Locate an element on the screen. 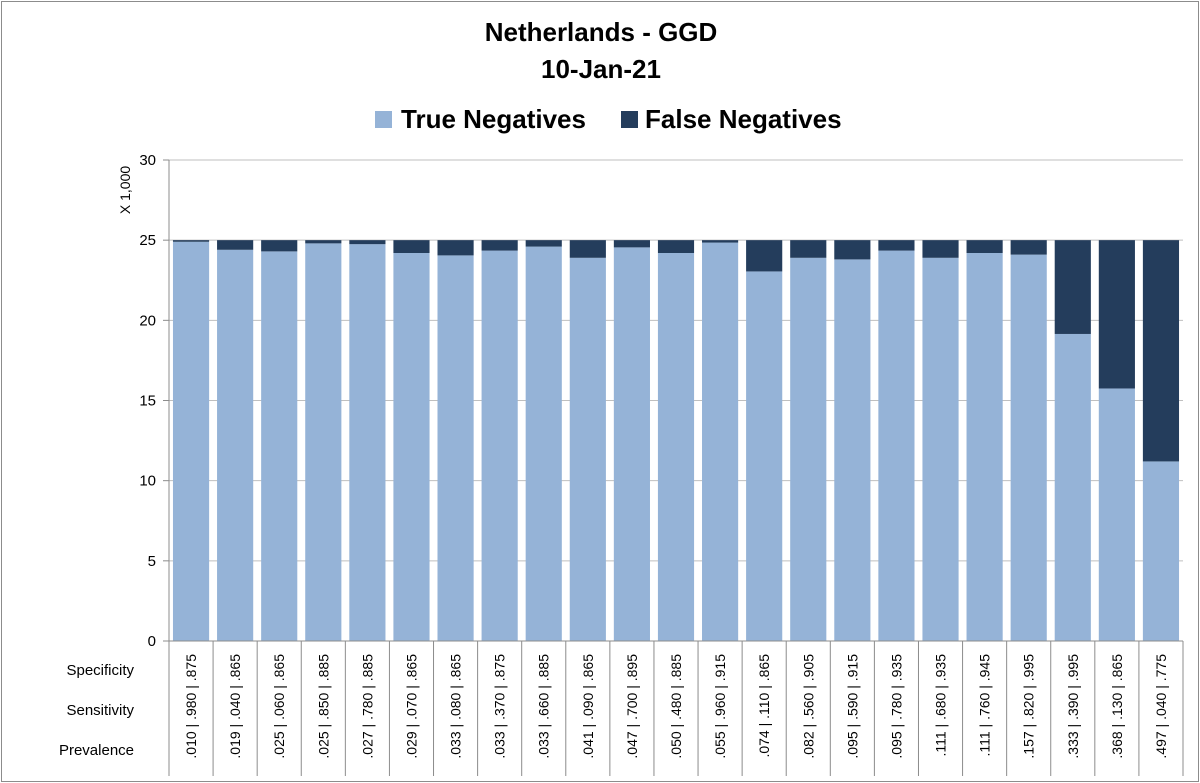 The image size is (1200, 783). legend: True Negatives False Negatives is located at coordinates (608, 119).